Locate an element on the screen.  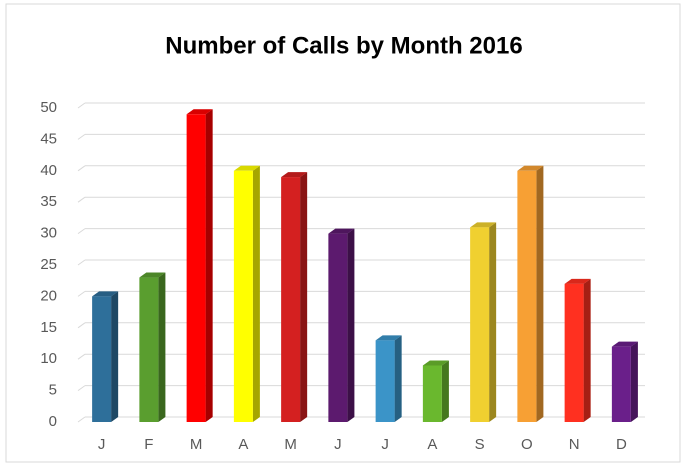
x-tick-label: N is located at coordinates (574, 444).